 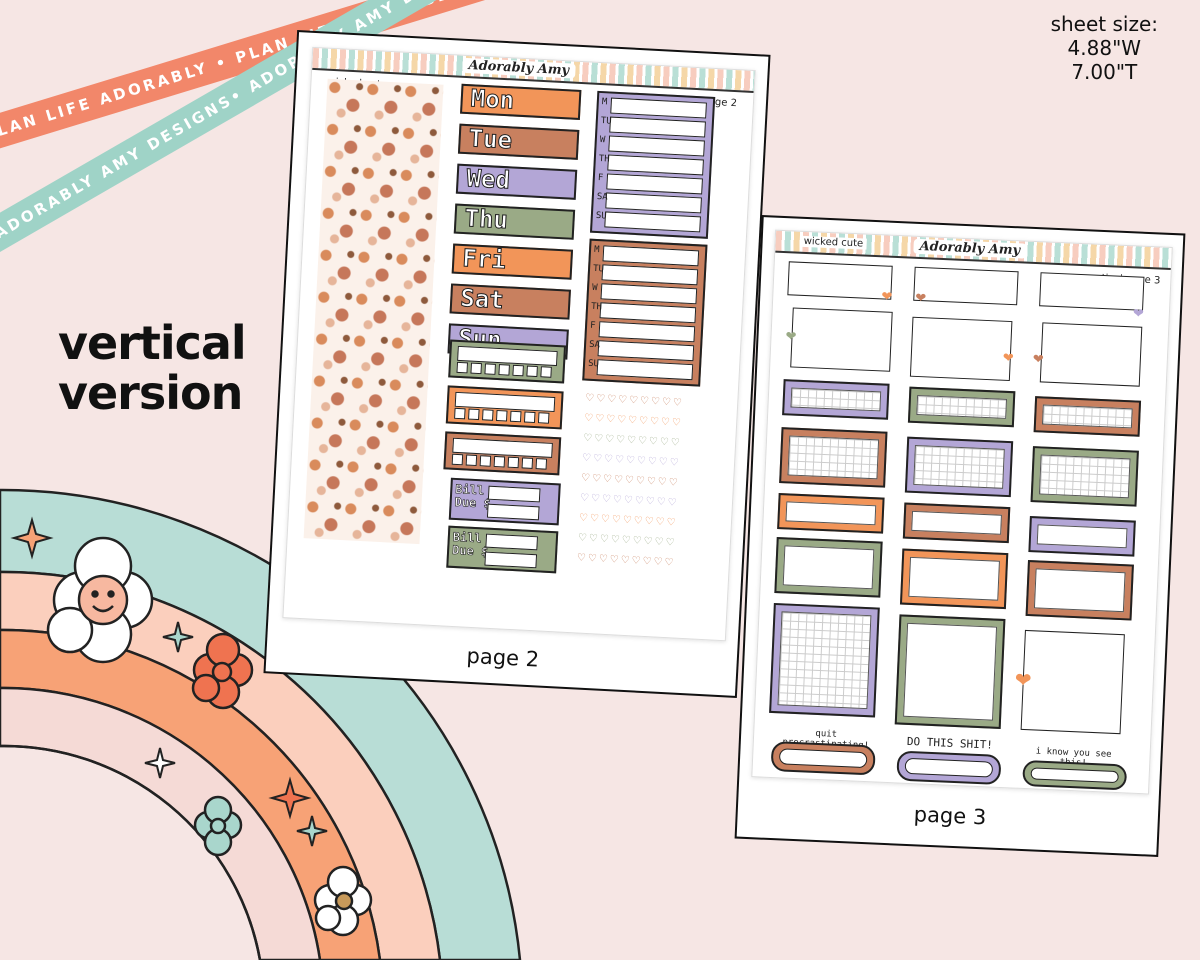 What do you see at coordinates (950, 816) in the screenshot?
I see `page-3-caption: page 3` at bounding box center [950, 816].